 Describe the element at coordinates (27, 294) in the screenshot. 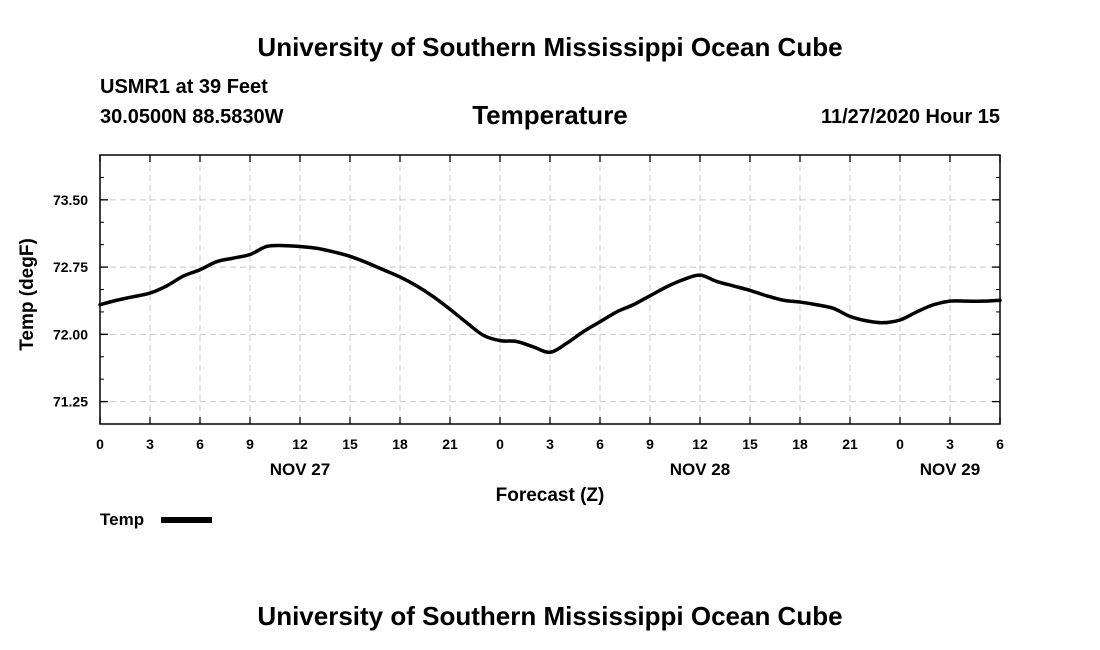

I see `y-axis-label: Temp (degF)` at that location.